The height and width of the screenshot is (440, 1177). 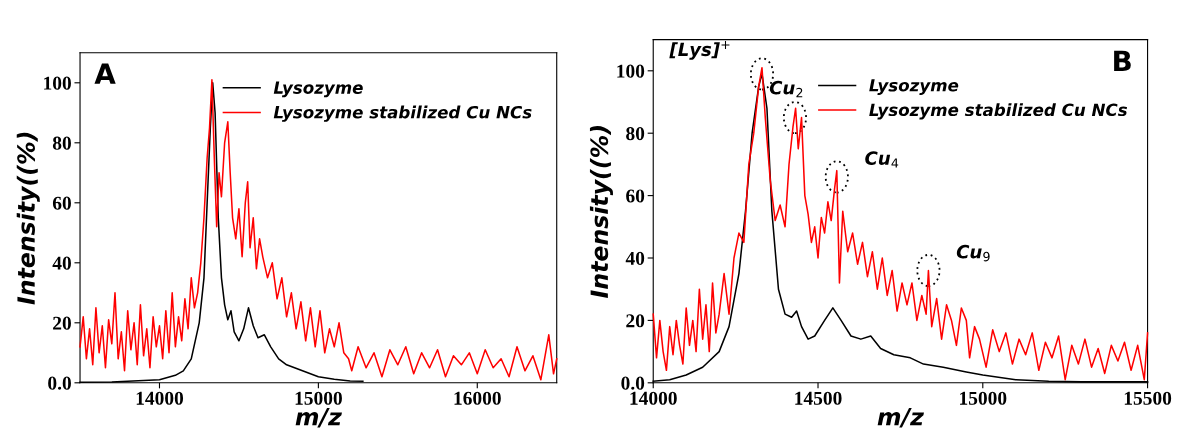 What do you see at coordinates (818, 398) in the screenshot?
I see `x-tick-label: 14500` at bounding box center [818, 398].